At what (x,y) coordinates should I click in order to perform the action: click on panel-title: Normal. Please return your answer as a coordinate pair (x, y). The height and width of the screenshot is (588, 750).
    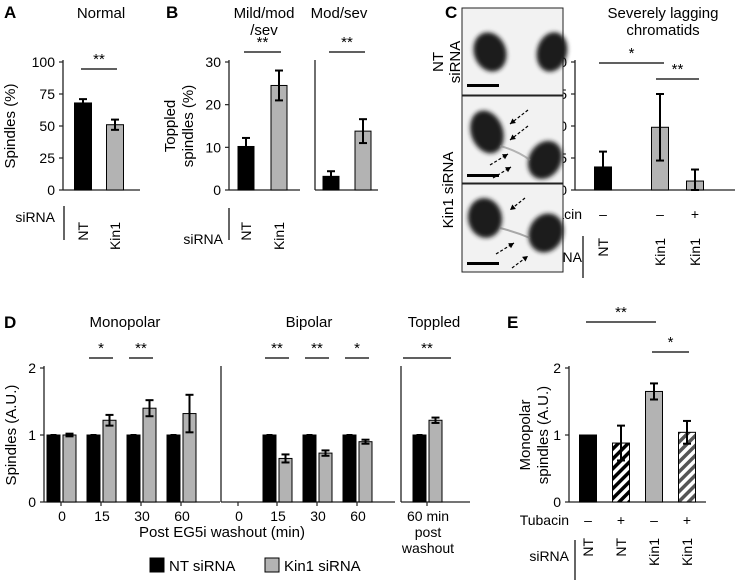
    Looking at the image, I should click on (101, 13).